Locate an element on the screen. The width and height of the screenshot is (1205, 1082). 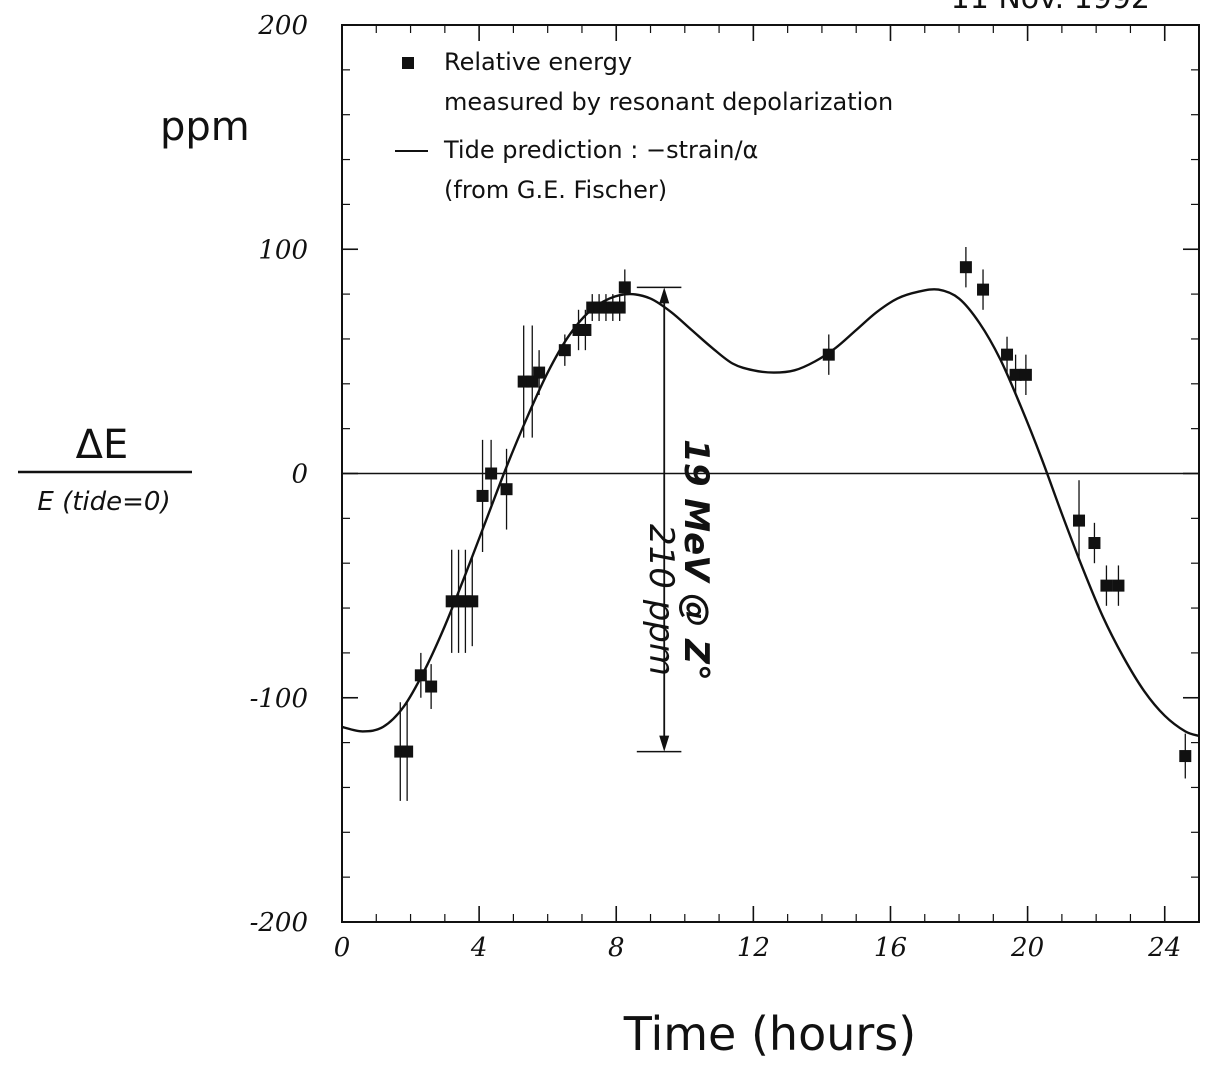
x-tick-label: 12 is located at coordinates (753, 948).